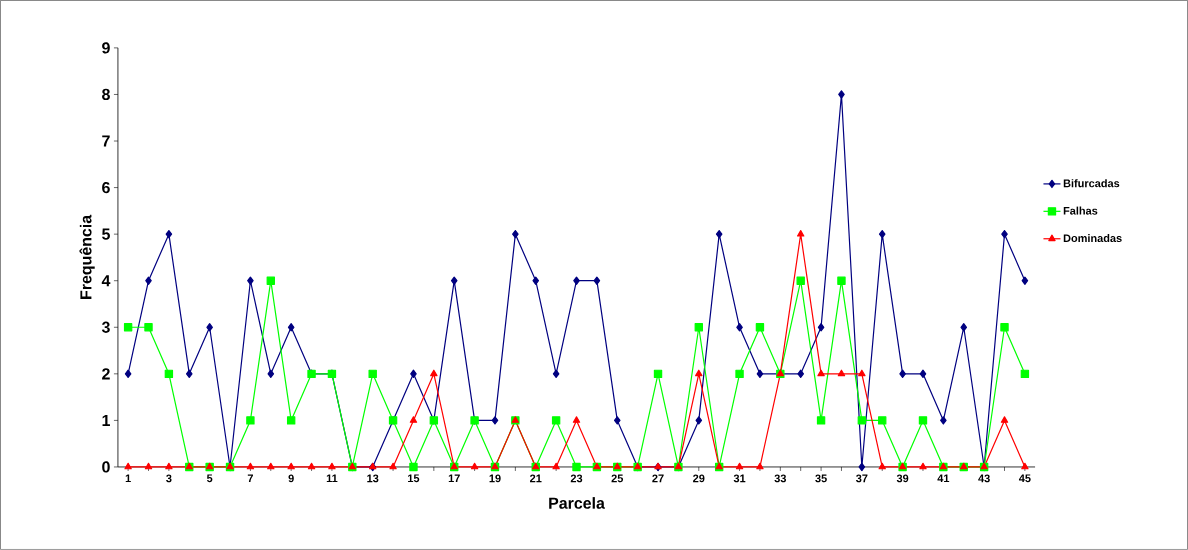 The width and height of the screenshot is (1188, 550). What do you see at coordinates (780, 478) in the screenshot?
I see `x-tick-label: 33` at bounding box center [780, 478].